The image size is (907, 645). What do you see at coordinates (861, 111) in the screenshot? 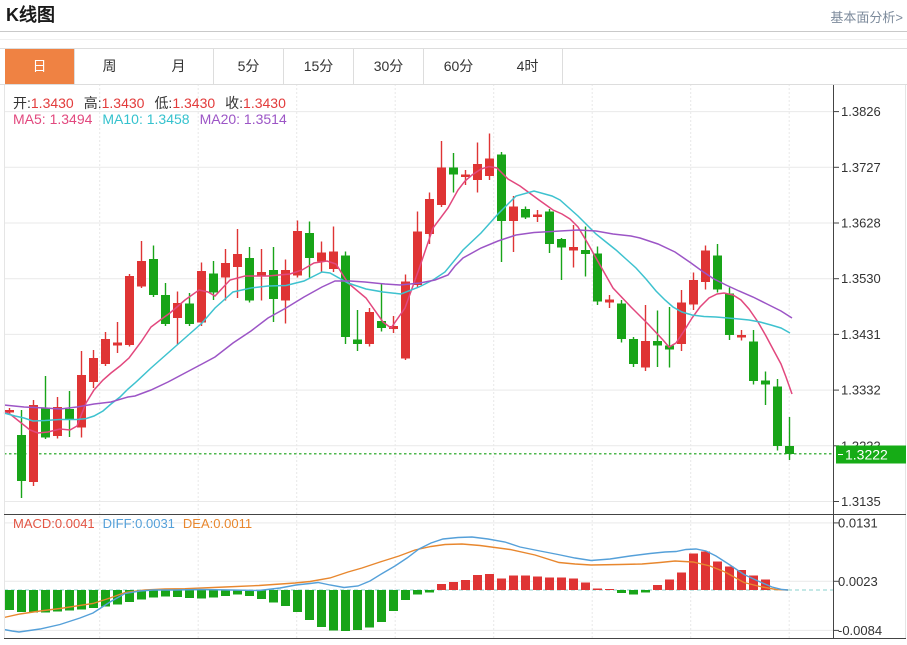
I see `svg-text: 1.3826` at bounding box center [861, 111].